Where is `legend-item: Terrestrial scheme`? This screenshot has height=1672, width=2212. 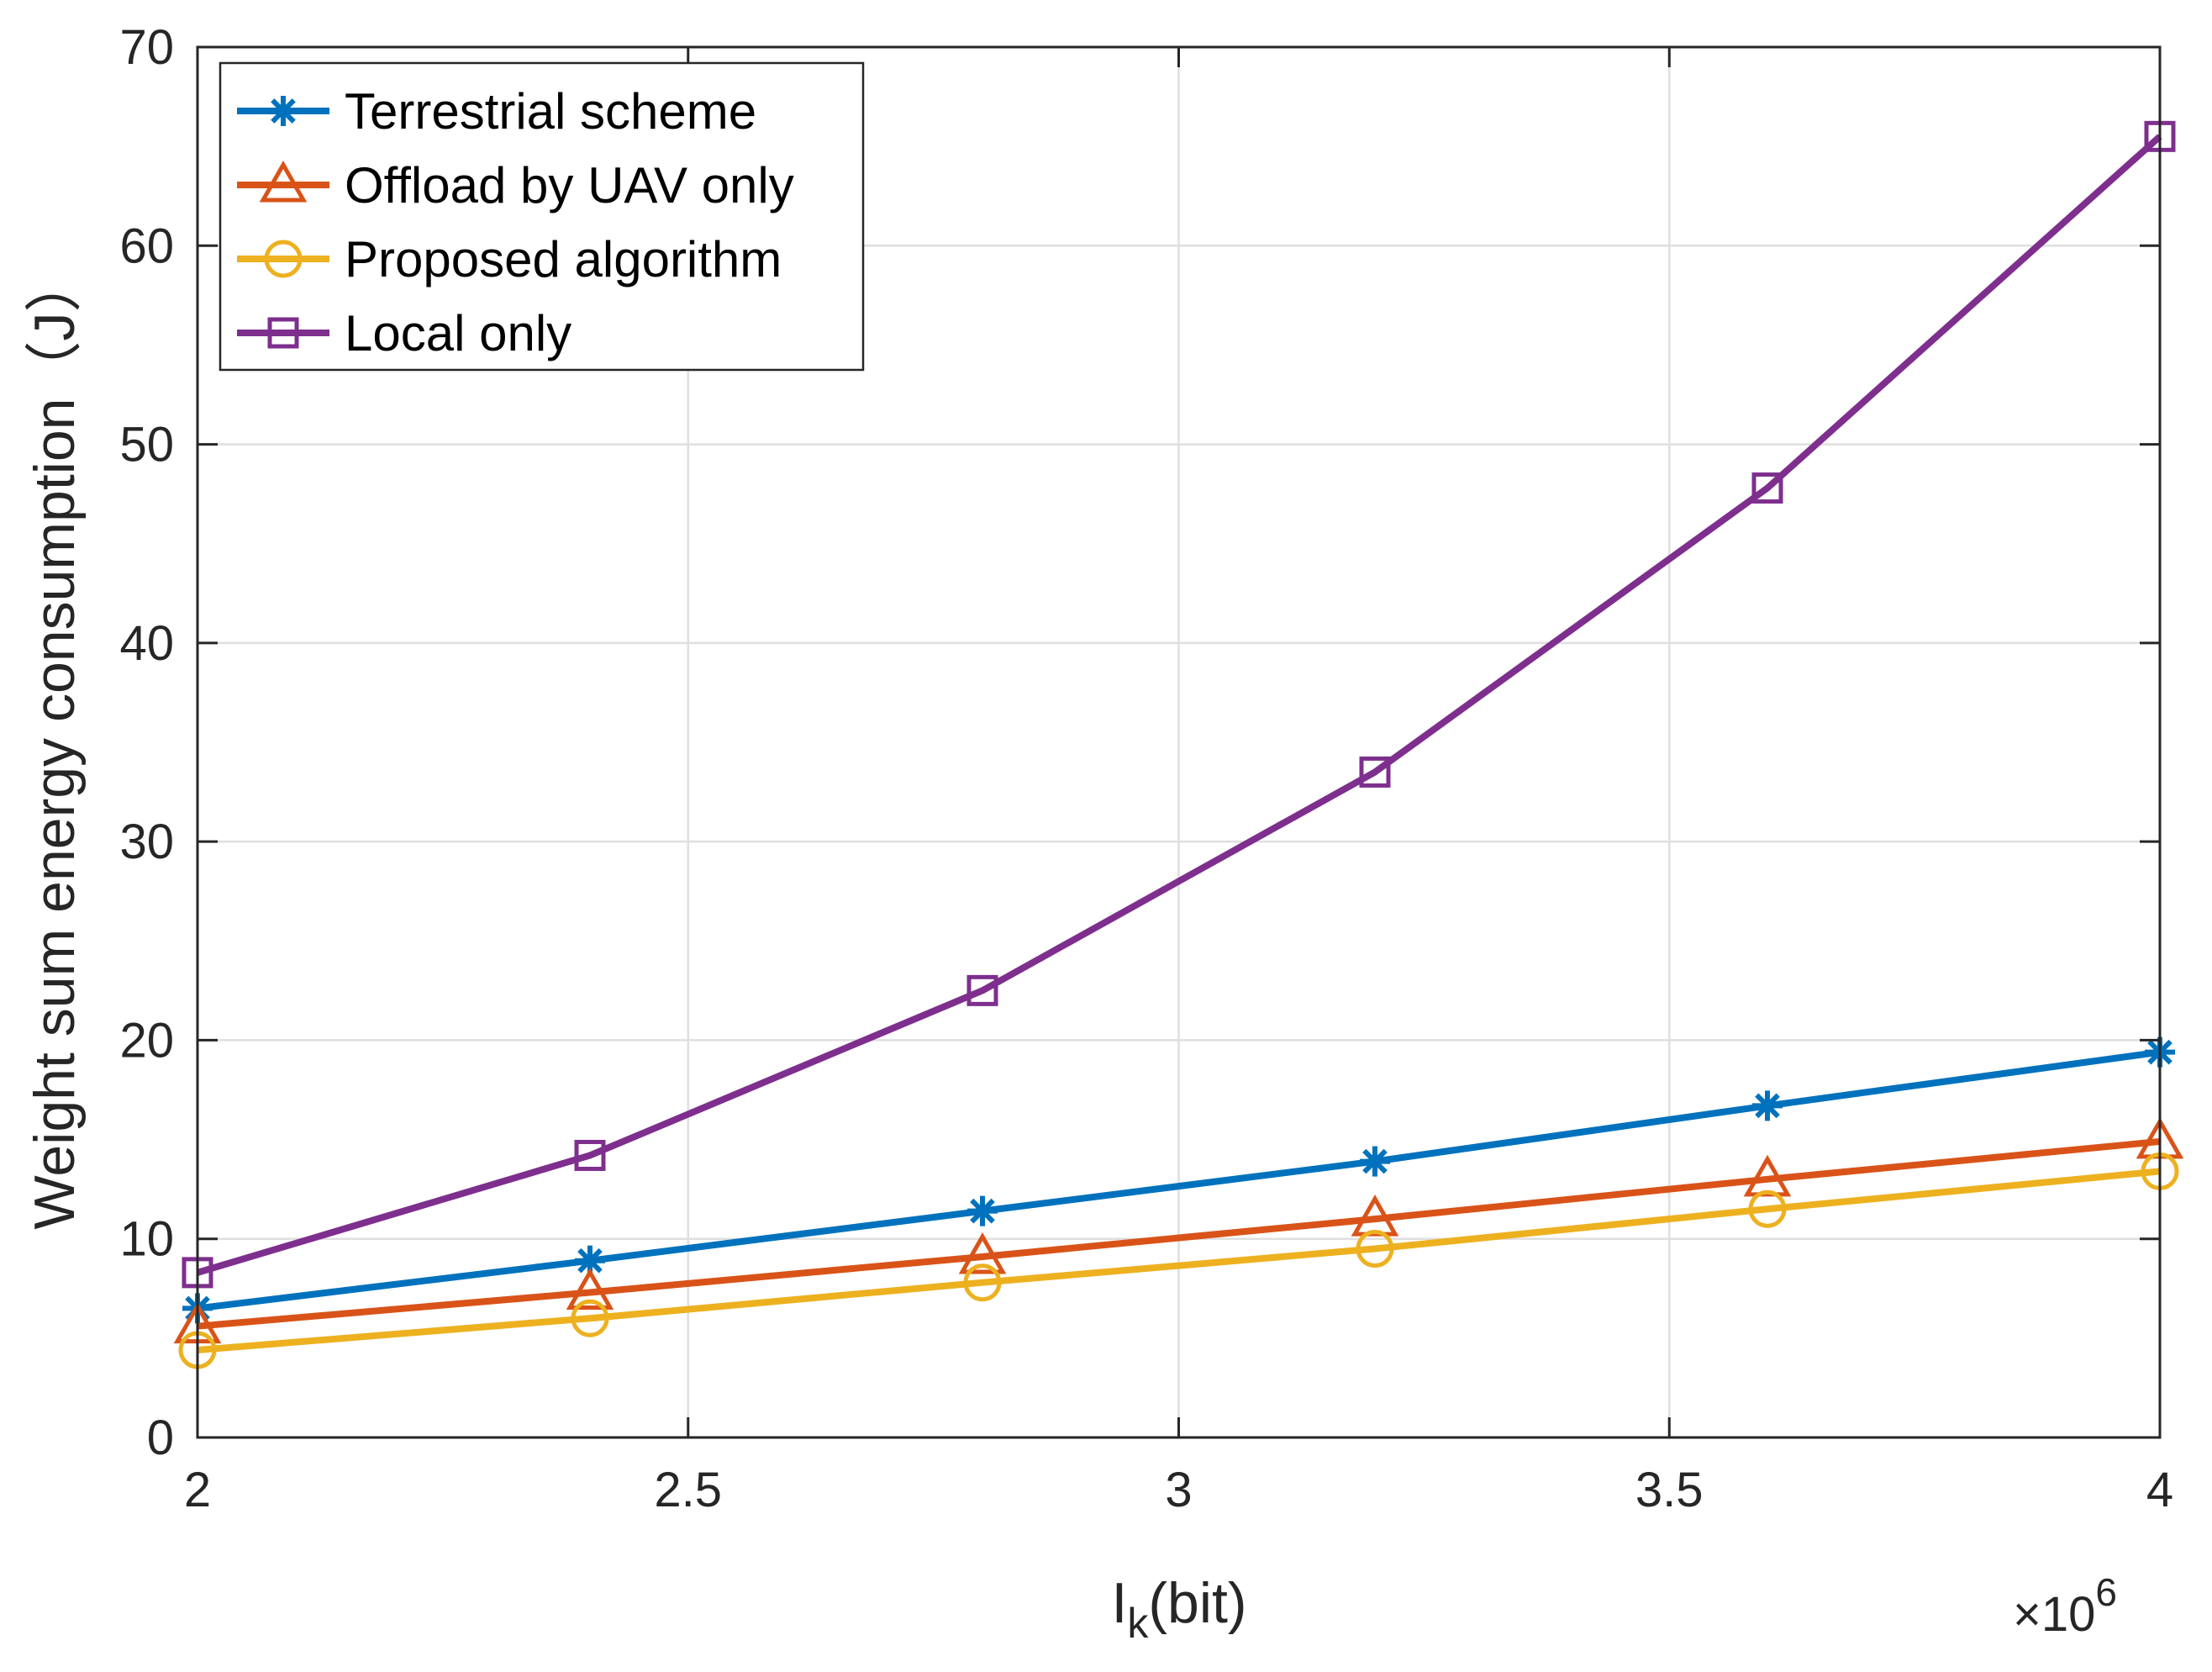
legend-item: Terrestrial scheme is located at coordinates (496, 111).